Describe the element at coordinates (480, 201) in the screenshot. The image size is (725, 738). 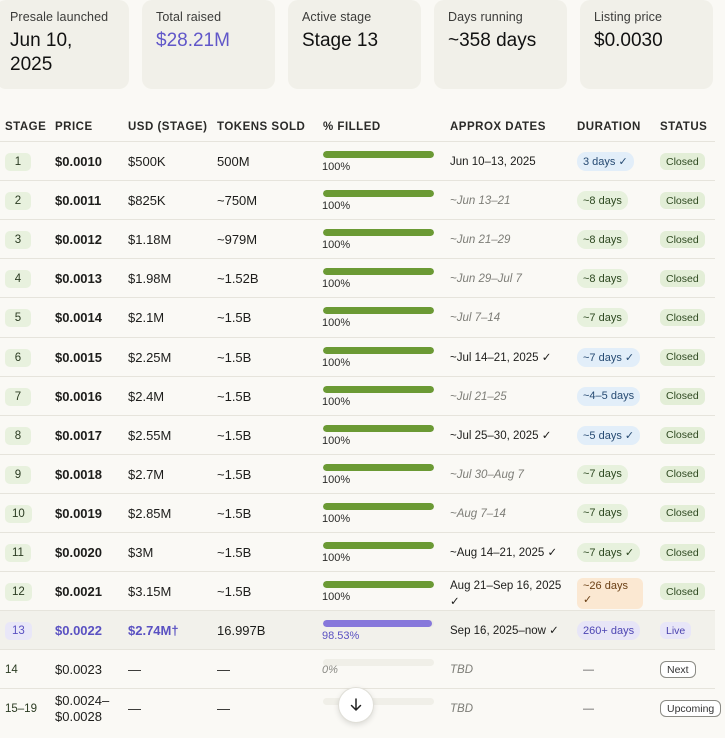
I see `approx-dates: ~Jun 13–21` at that location.